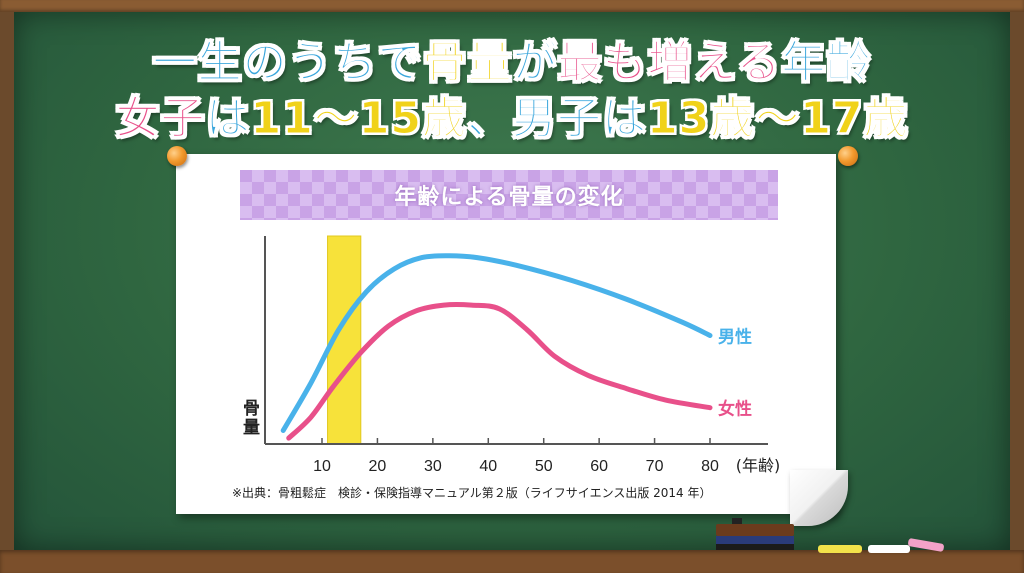 The width and height of the screenshot is (1024, 573). Describe the element at coordinates (488, 466) in the screenshot. I see `x-tick-label: 40` at that location.